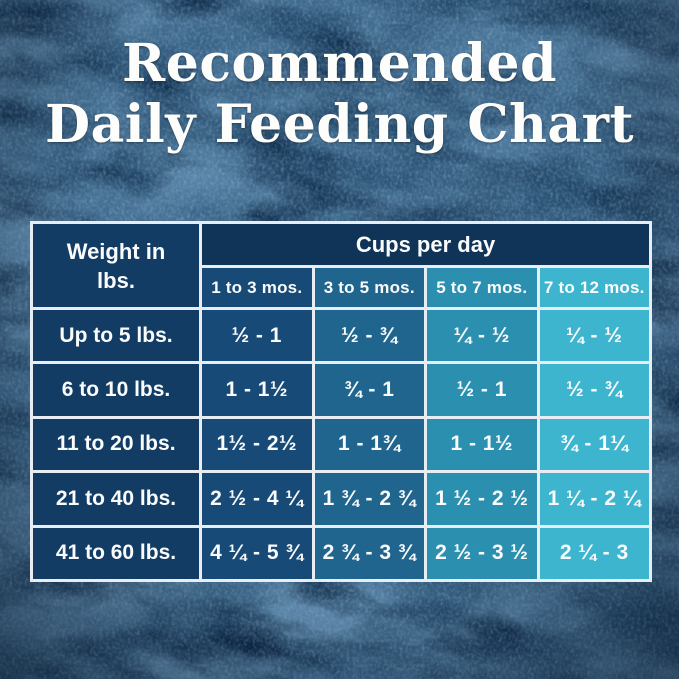  I want to click on weight-row-label: 21 to 40 lbs., so click(116, 499).